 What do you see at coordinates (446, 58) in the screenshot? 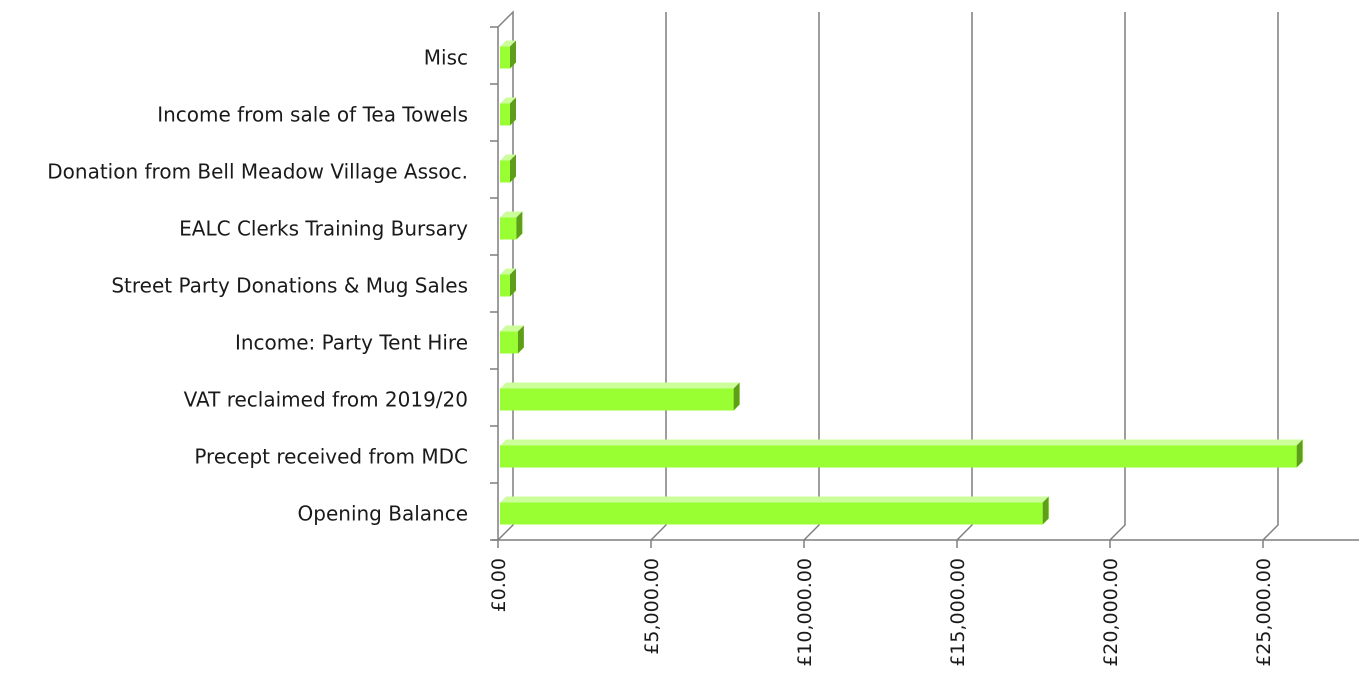
I see `category-label: Misc` at bounding box center [446, 58].